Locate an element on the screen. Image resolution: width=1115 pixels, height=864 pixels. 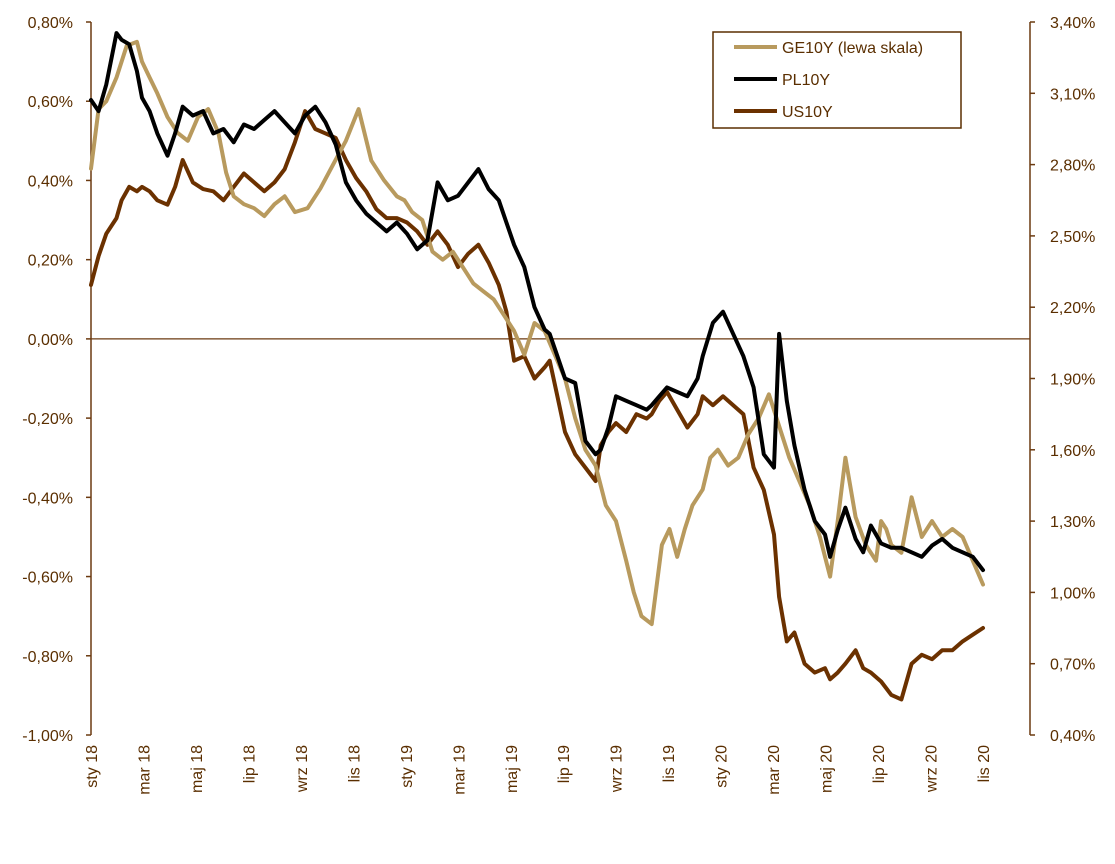
x-tick-label: lis 20 is located at coordinates (984, 763).